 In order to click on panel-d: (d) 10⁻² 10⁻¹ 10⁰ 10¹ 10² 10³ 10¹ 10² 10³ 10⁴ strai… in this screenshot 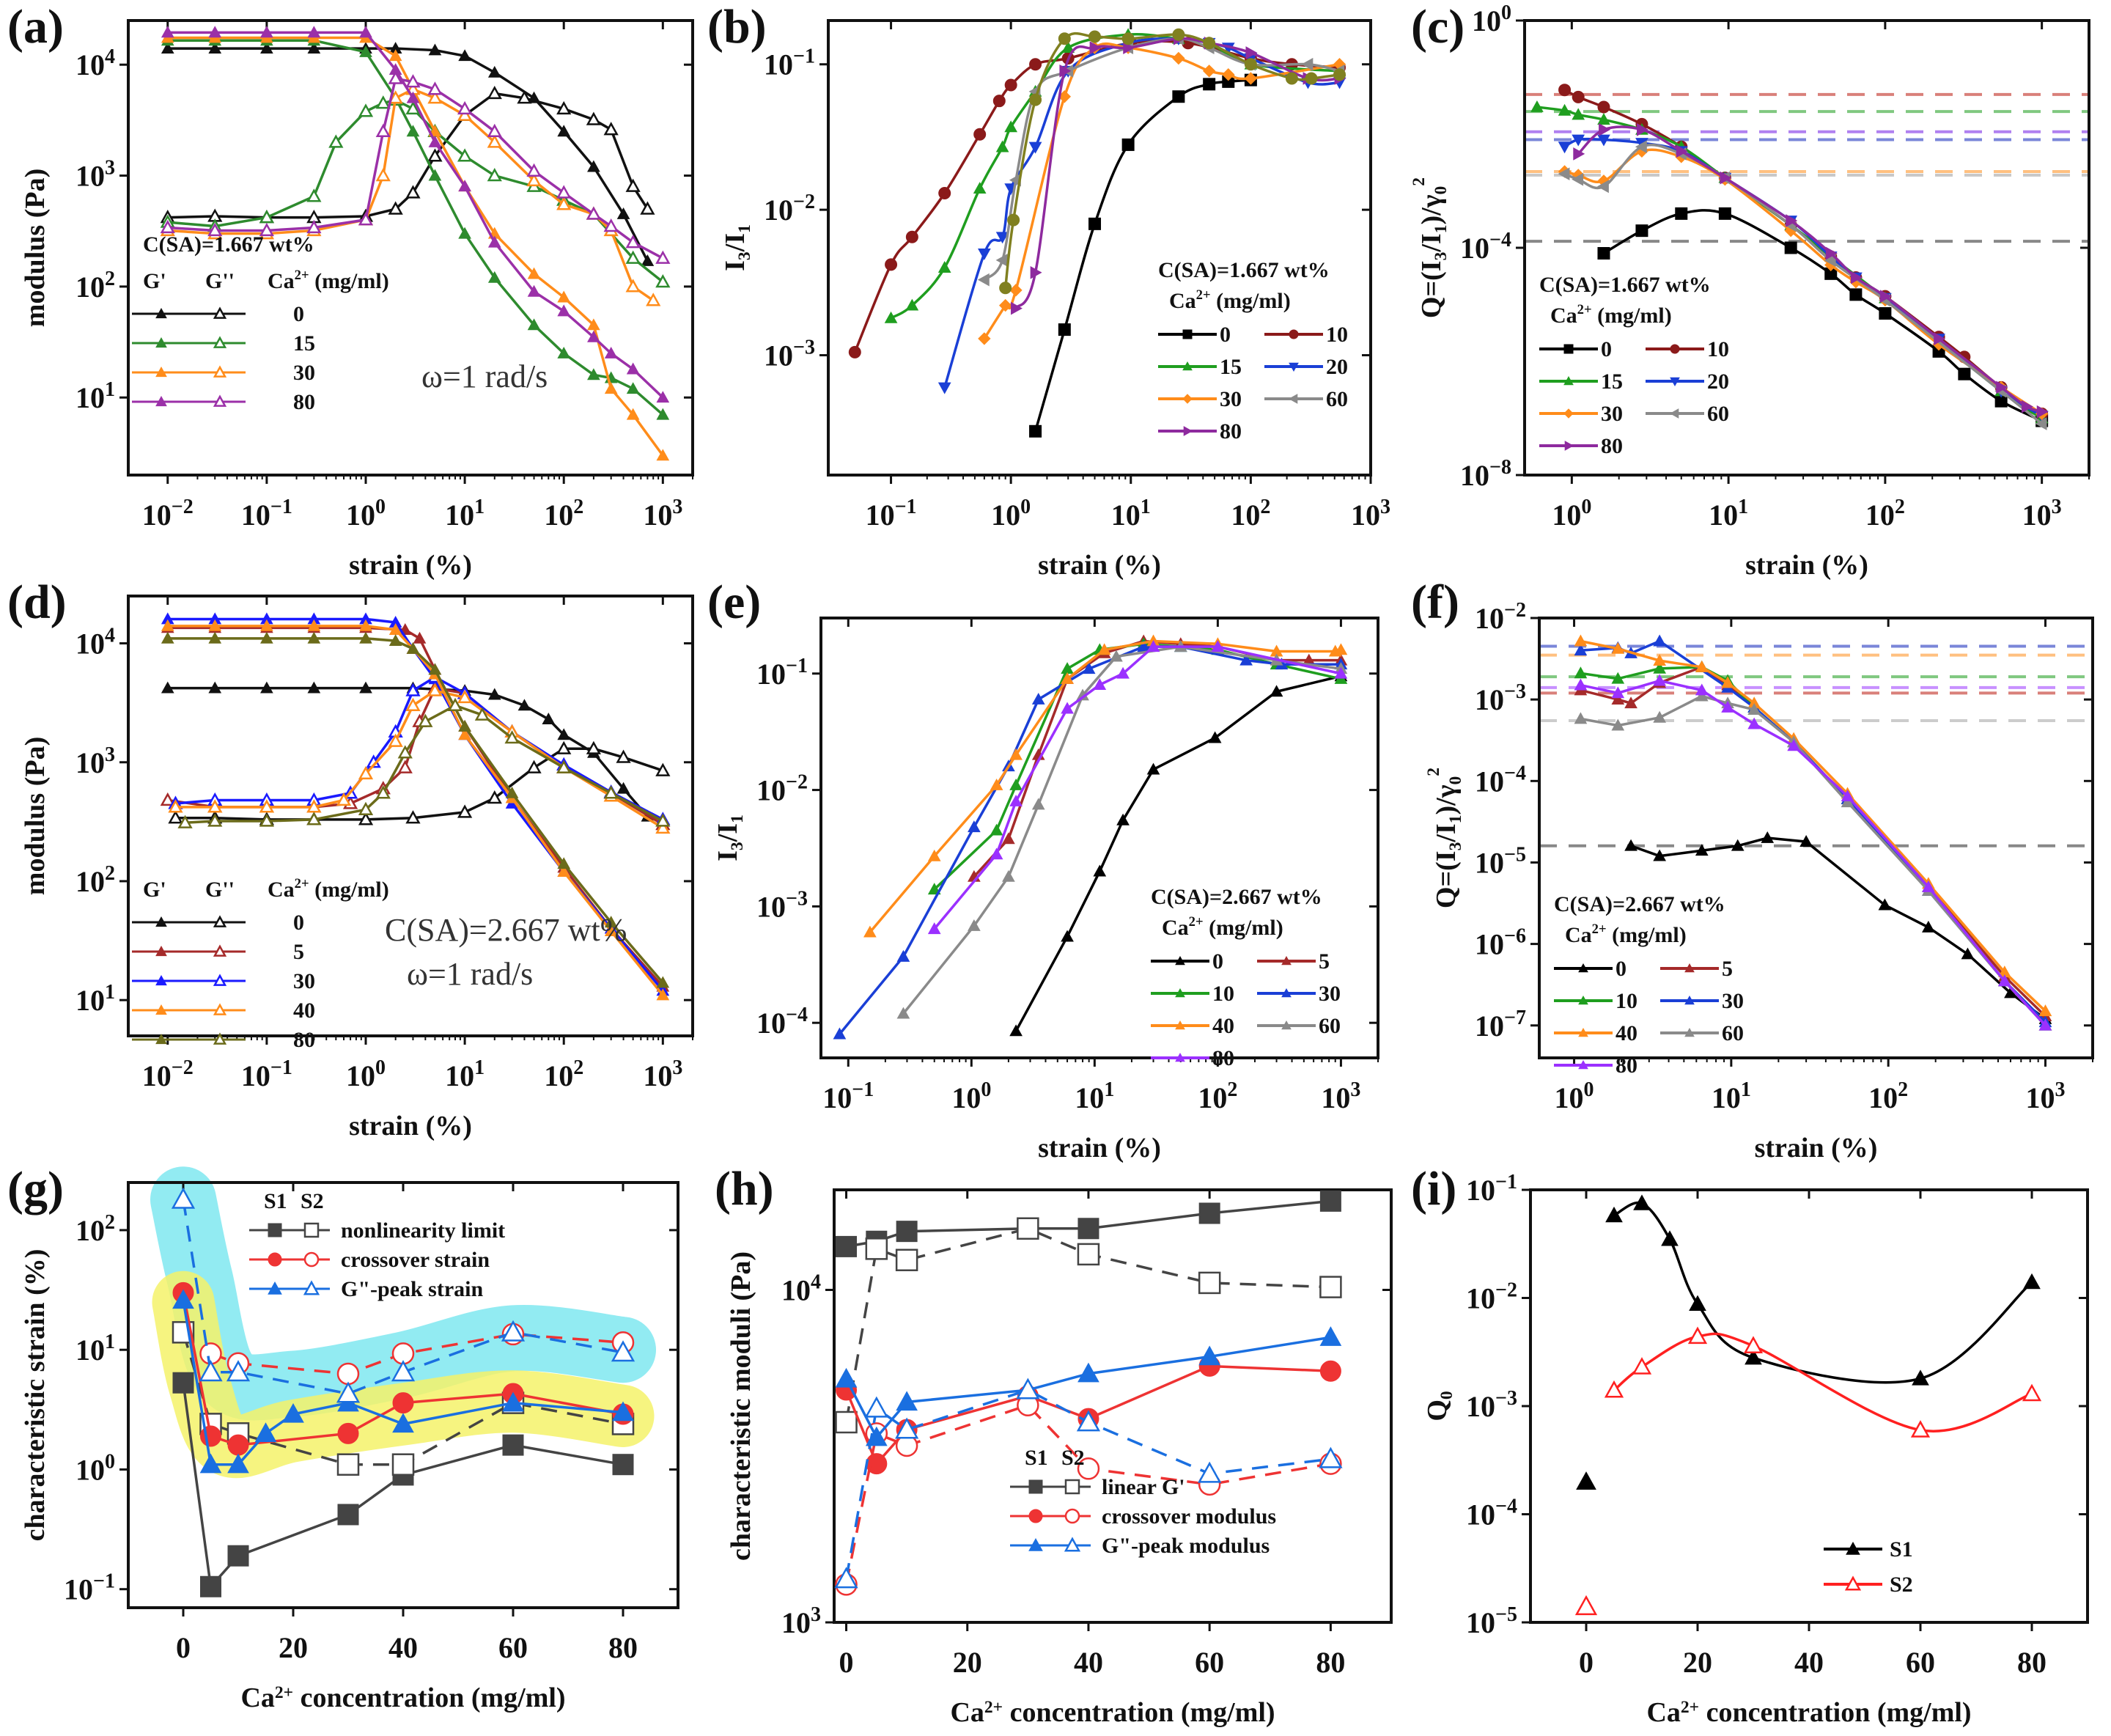, I will do `click(350, 858)`.